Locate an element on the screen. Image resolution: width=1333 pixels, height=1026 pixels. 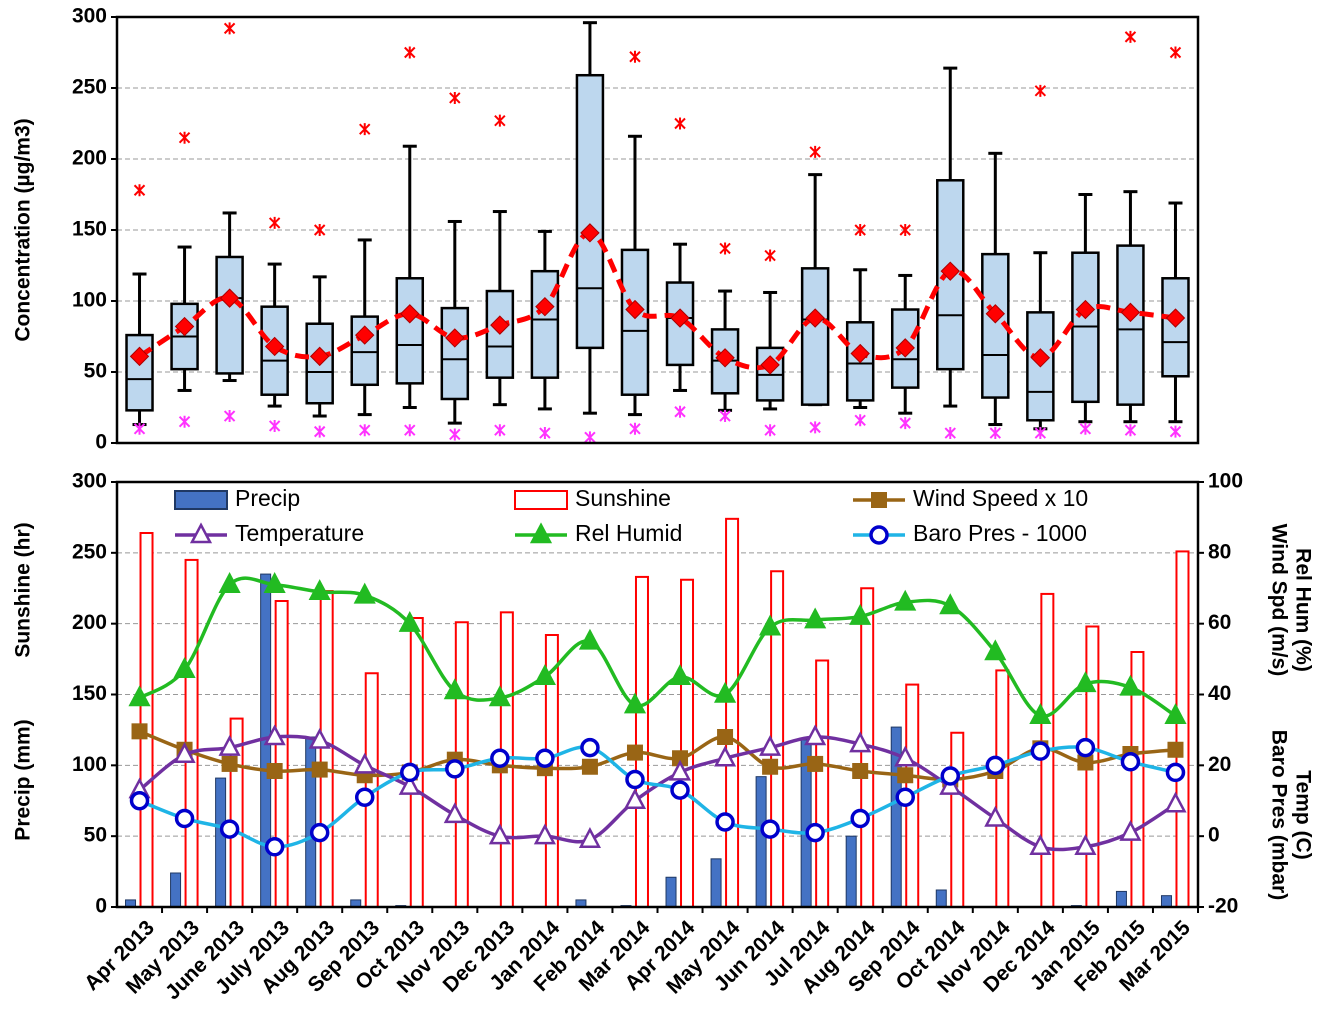
y2-tick-label: 80 is located at coordinates (1219, 551).